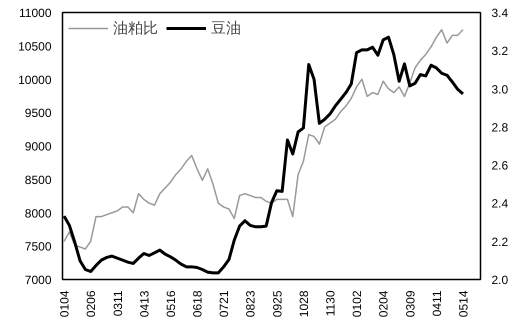 The image size is (532, 320). What do you see at coordinates (38, 247) in the screenshot?
I see `y-tick-label: 7500` at bounding box center [38, 247].